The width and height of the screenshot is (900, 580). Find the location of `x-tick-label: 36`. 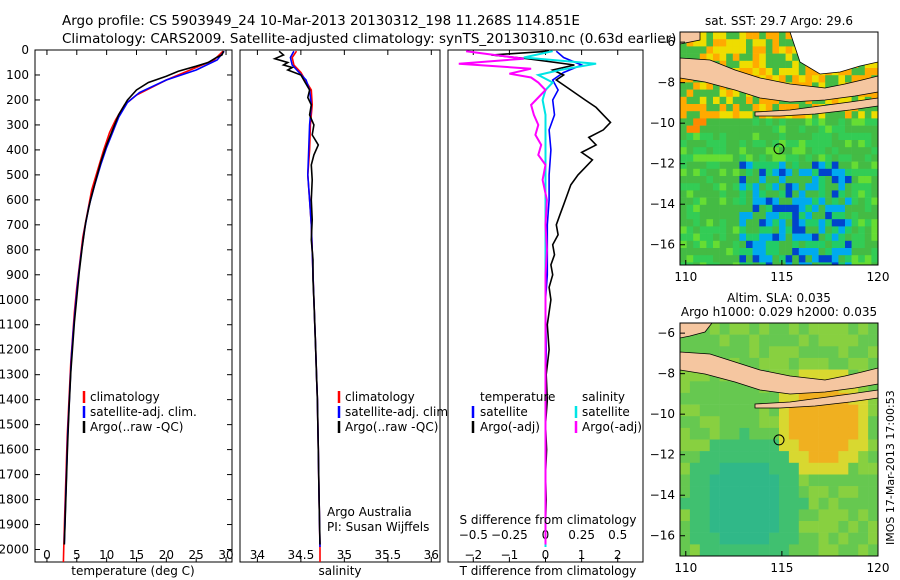

x-tick-label: 36 is located at coordinates (431, 555).